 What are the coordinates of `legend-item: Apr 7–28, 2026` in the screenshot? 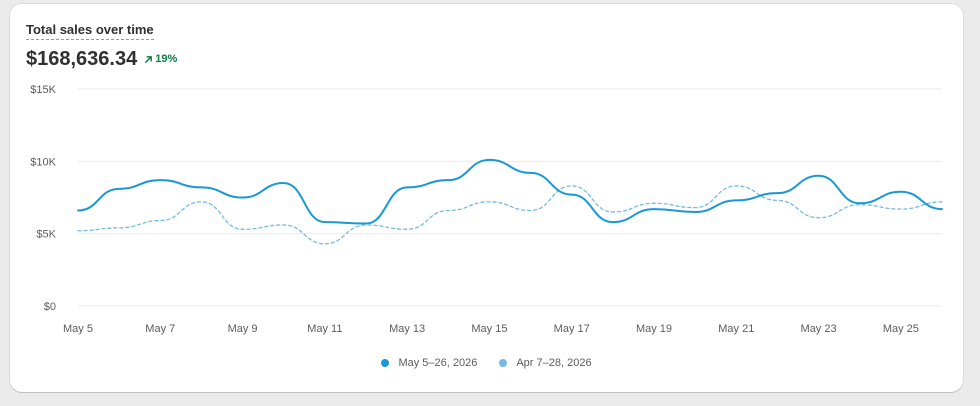 It's located at (545, 363).